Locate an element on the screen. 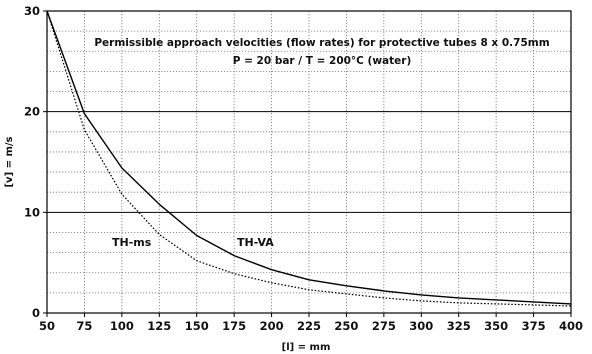  x-tick-label: 400 is located at coordinates (571, 326).